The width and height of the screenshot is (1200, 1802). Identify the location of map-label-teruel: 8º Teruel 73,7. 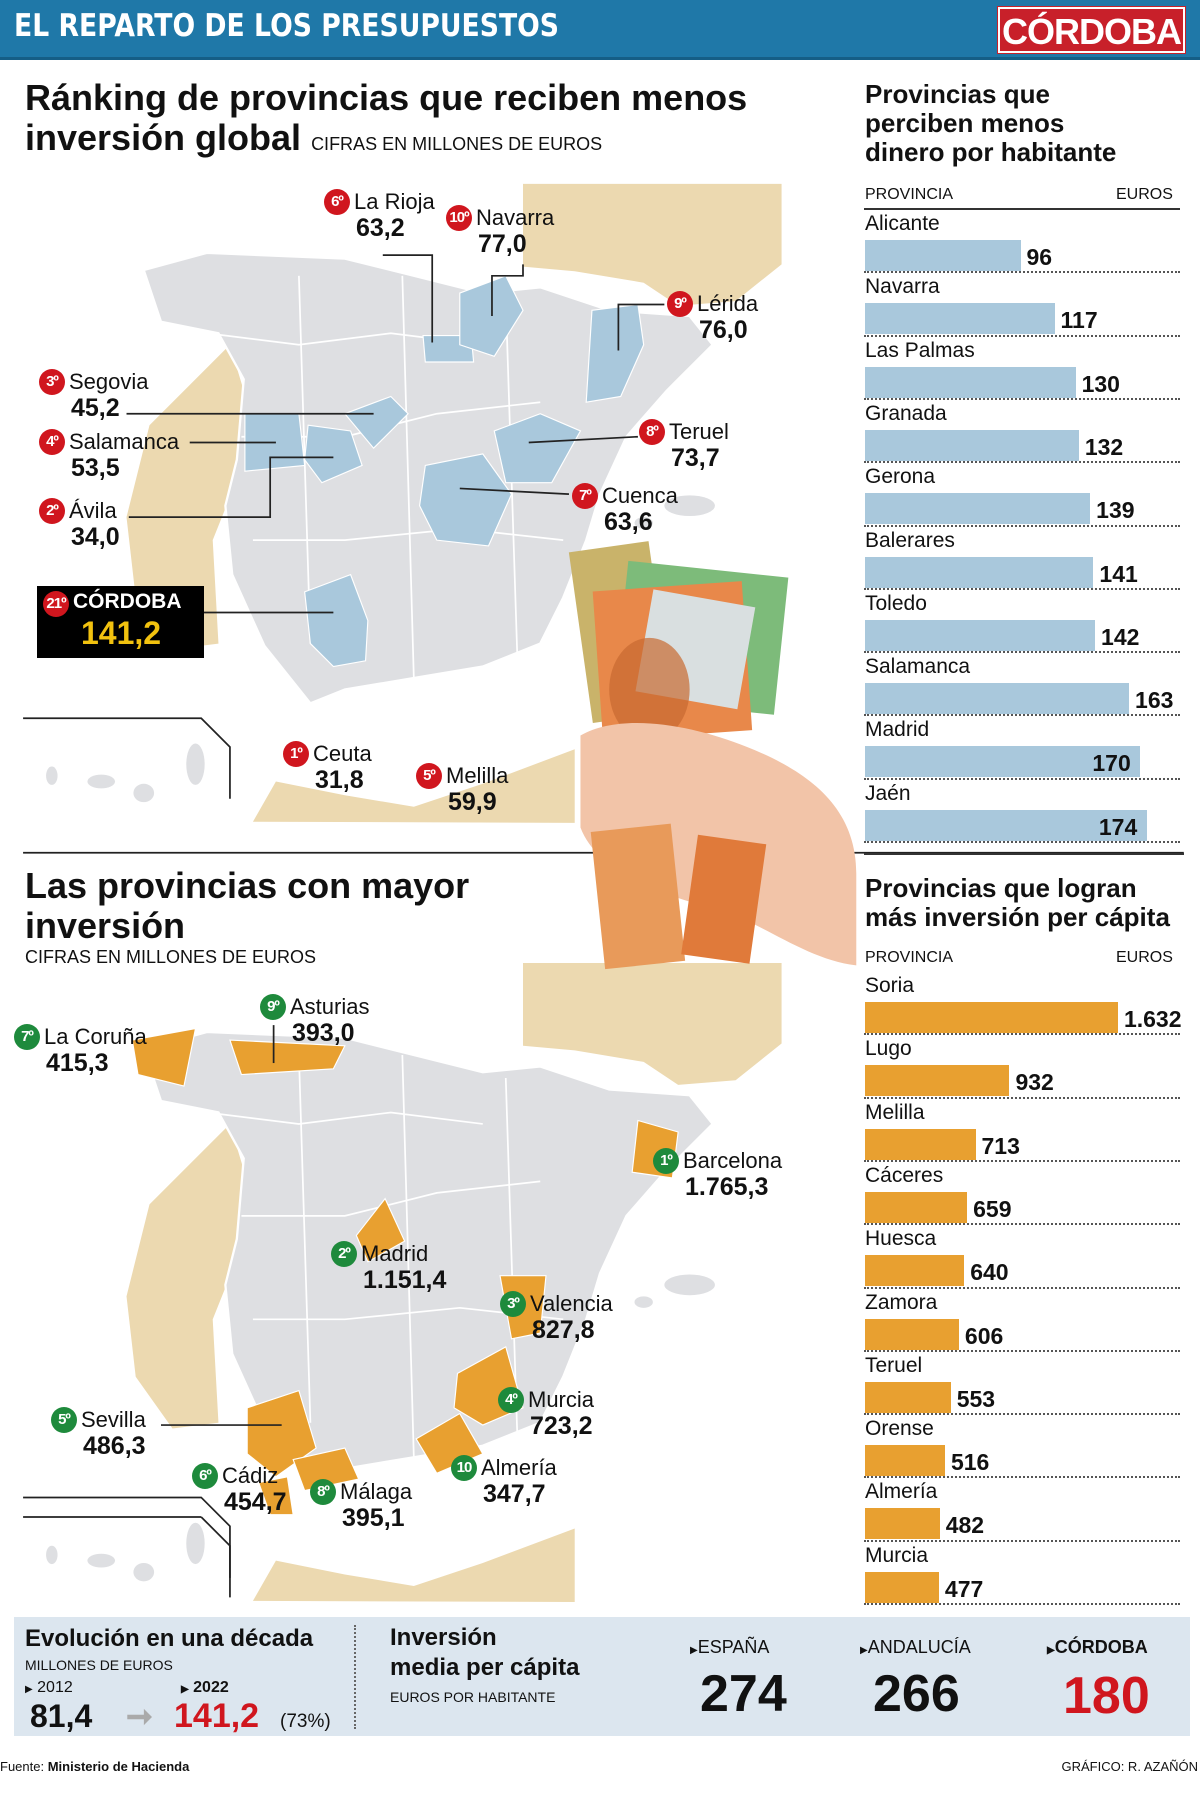
(684, 444).